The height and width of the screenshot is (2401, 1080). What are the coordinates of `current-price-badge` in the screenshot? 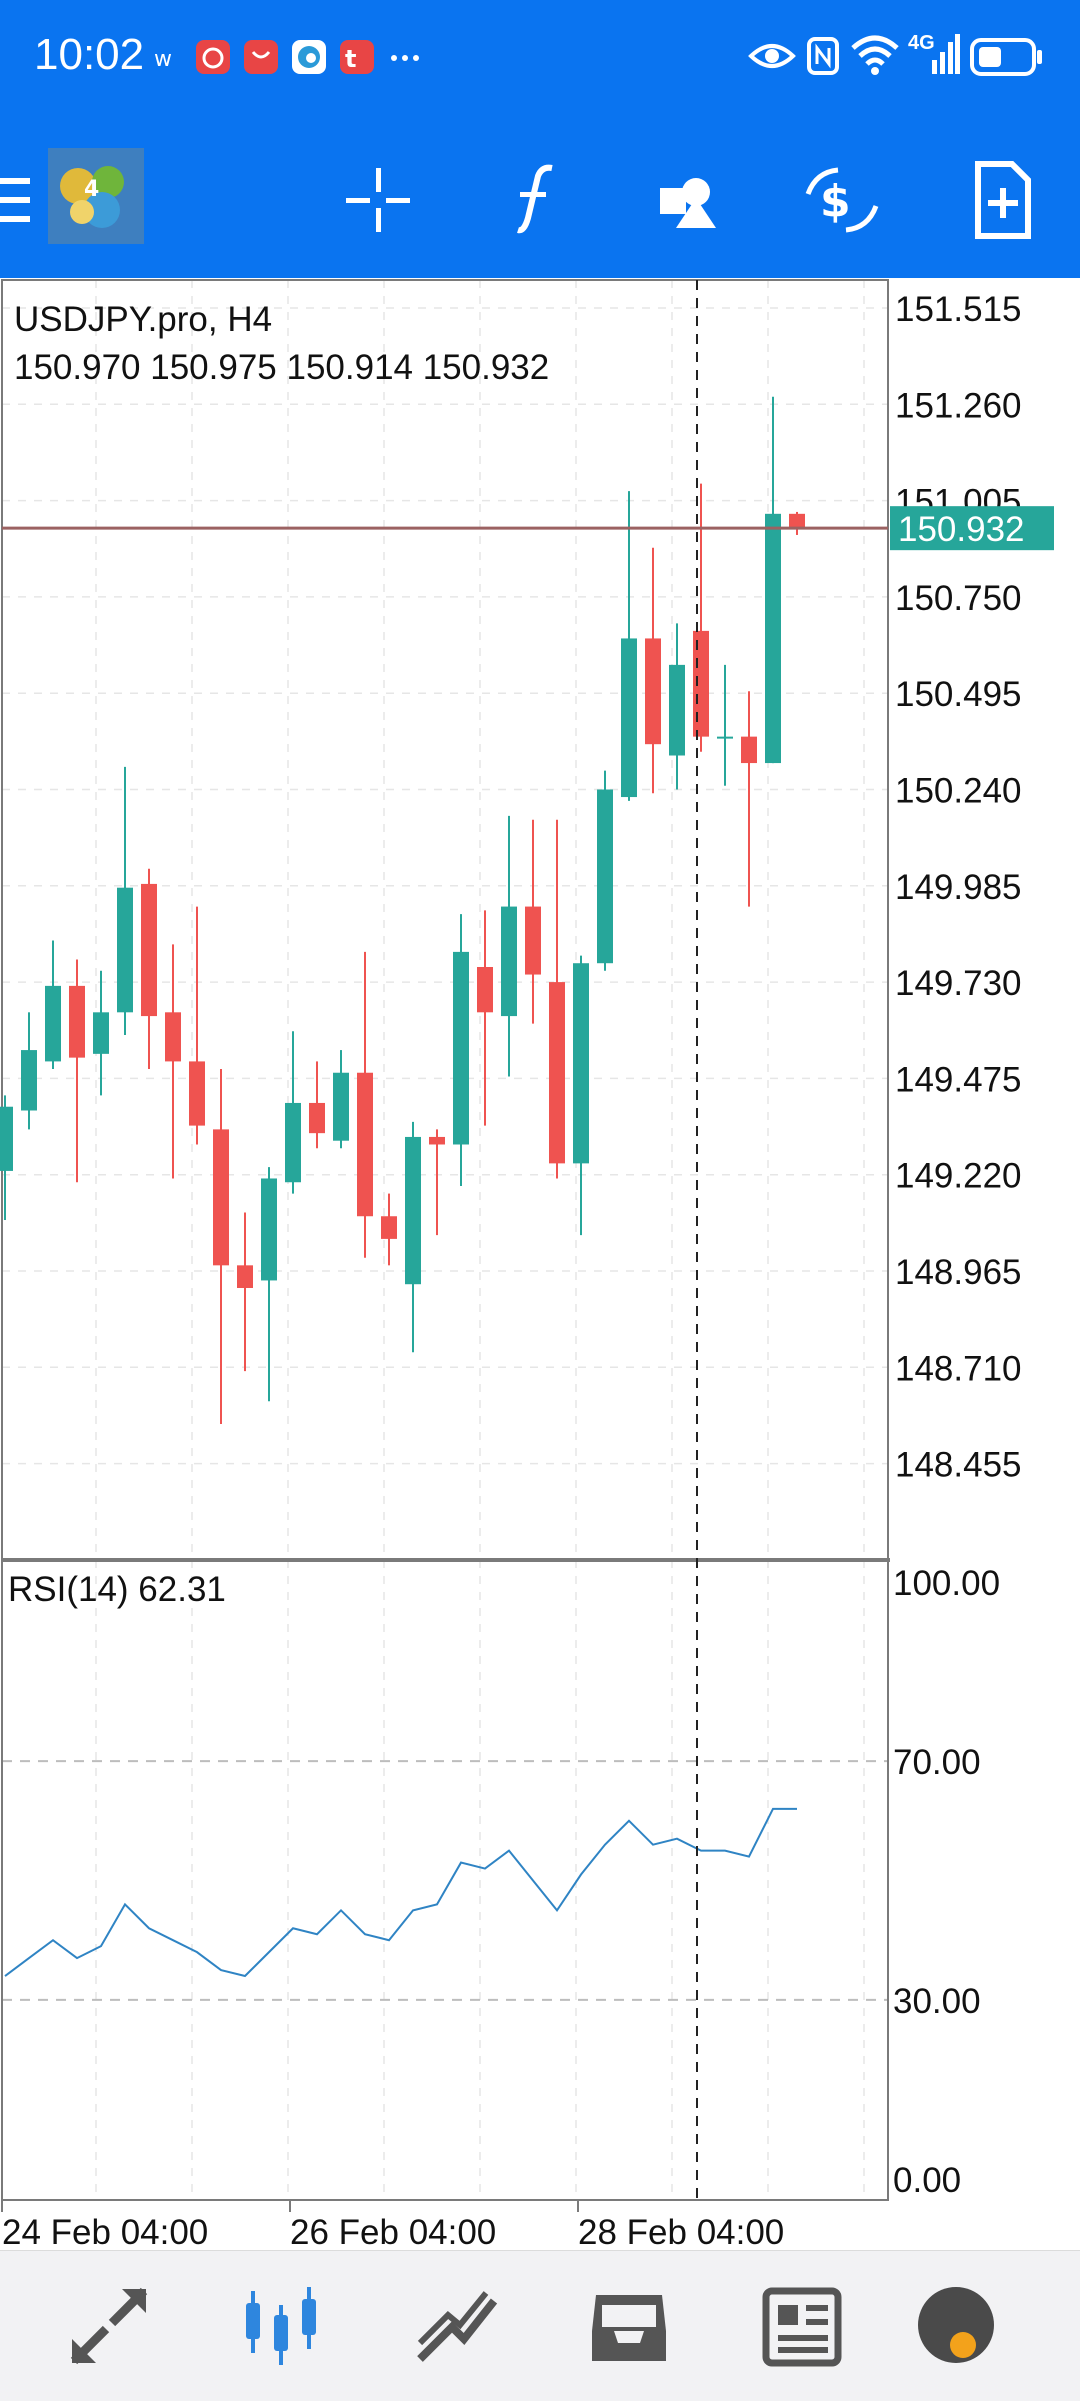 It's located at (972, 528).